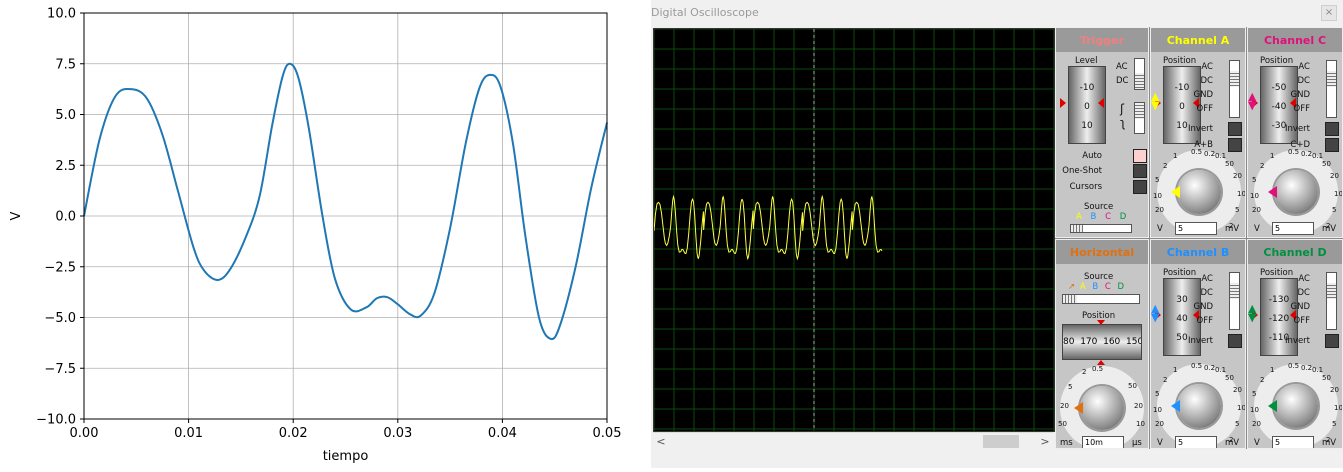  I want to click on trigger-coupling-slider, so click(1139, 74).